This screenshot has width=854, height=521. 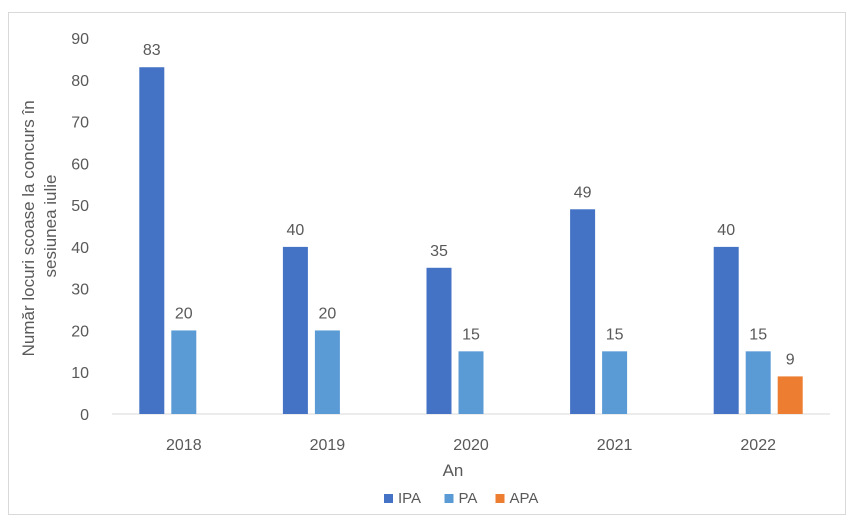 What do you see at coordinates (84, 415) in the screenshot?
I see `y-tick-label: 0` at bounding box center [84, 415].